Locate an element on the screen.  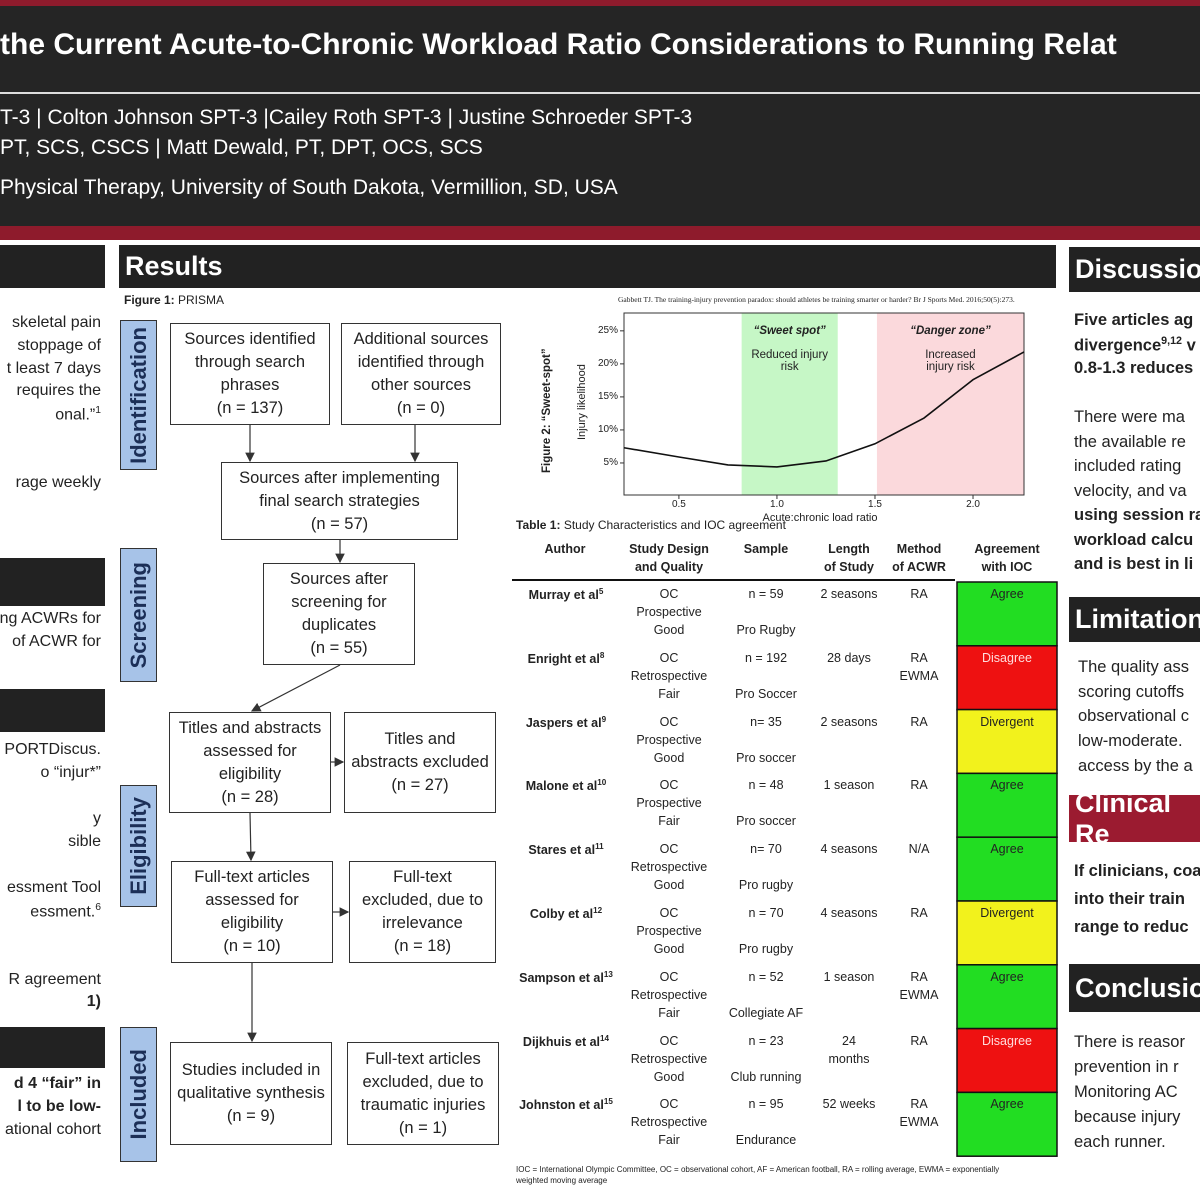
text: 0.8-1.3 reduces is located at coordinates (1134, 368).